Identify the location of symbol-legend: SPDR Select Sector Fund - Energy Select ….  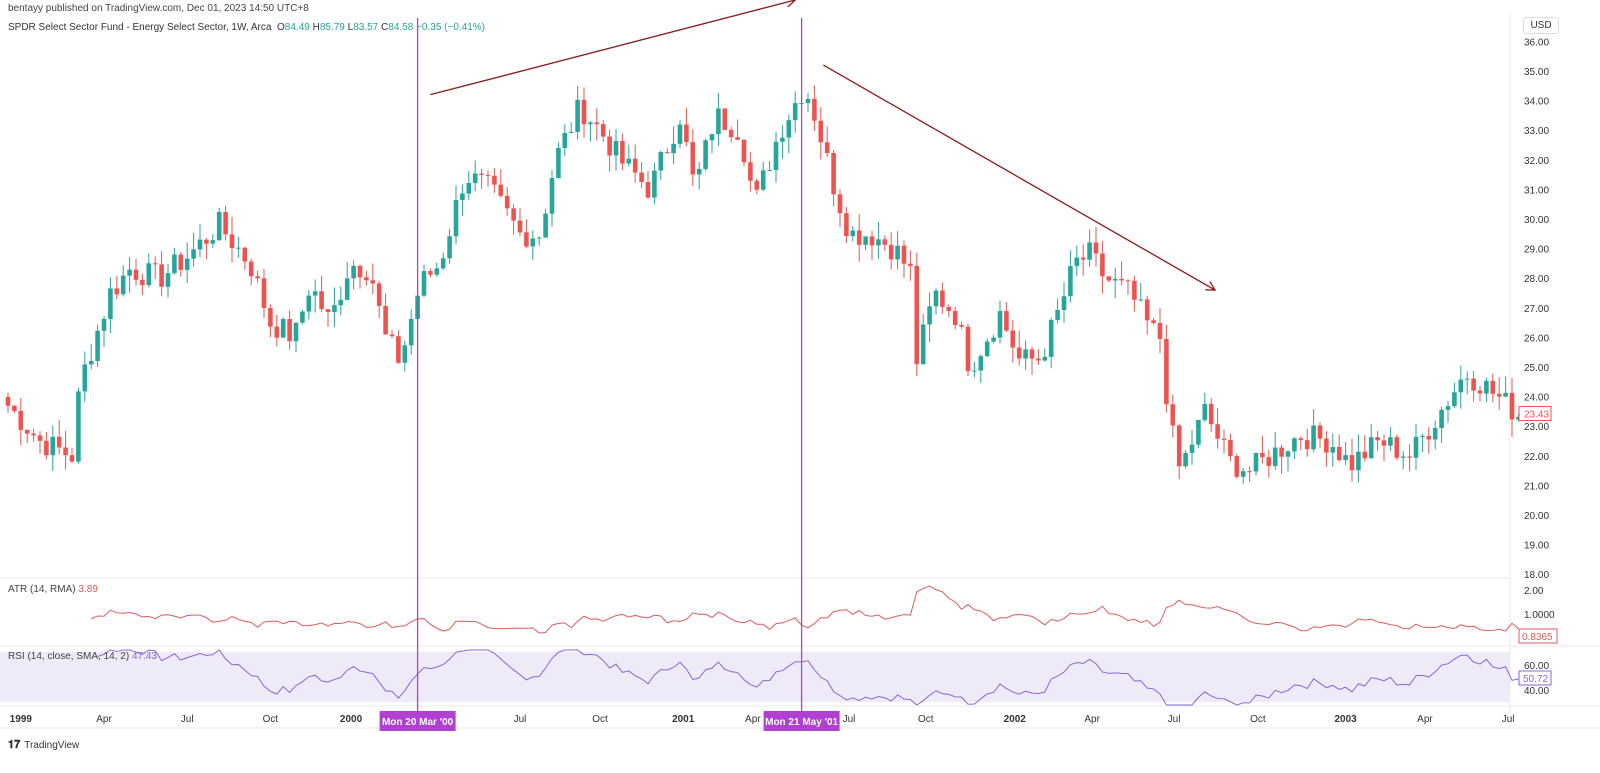
(246, 27).